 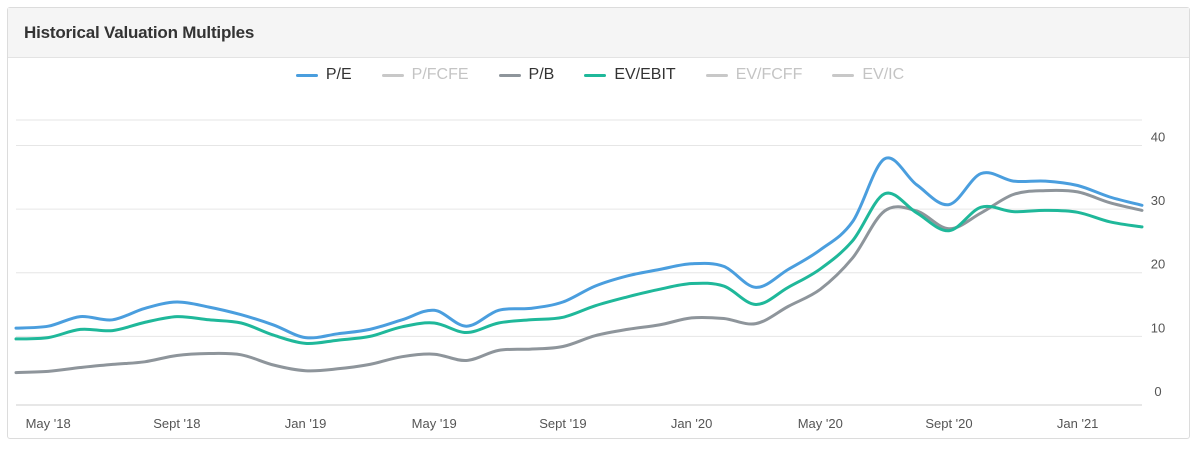 What do you see at coordinates (338, 74) in the screenshot?
I see `legend-label: P/E` at bounding box center [338, 74].